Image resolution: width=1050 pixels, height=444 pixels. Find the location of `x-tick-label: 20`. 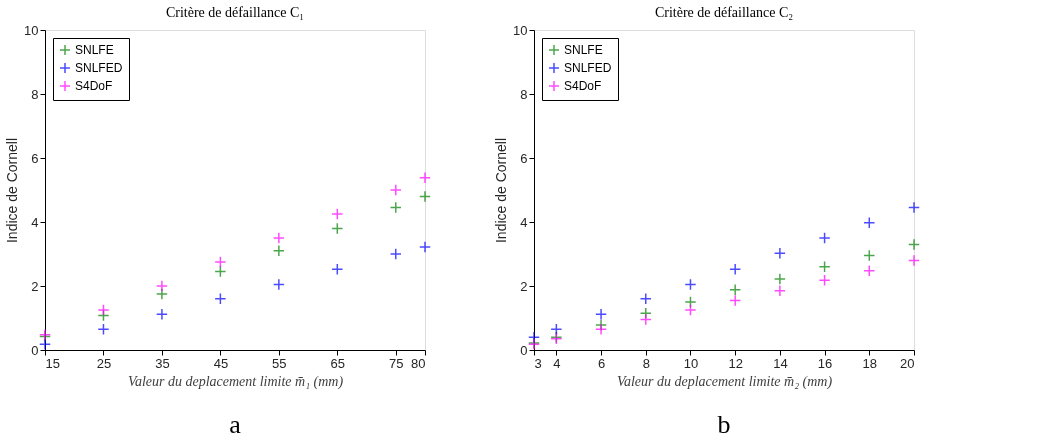

x-tick-label: 20 is located at coordinates (907, 363).